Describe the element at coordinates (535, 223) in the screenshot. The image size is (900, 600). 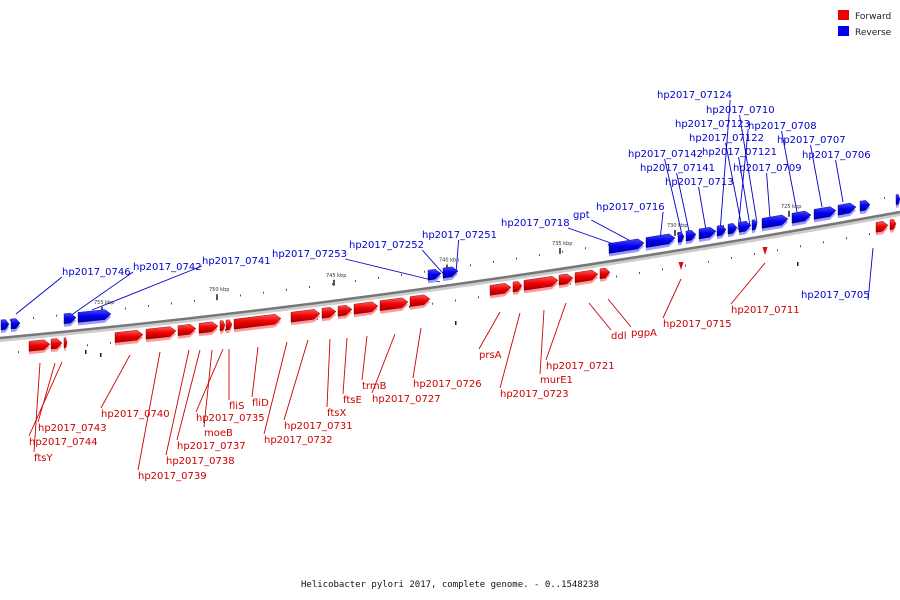
I see `gene-label-hp2017-0718: hp2017_0718` at that location.